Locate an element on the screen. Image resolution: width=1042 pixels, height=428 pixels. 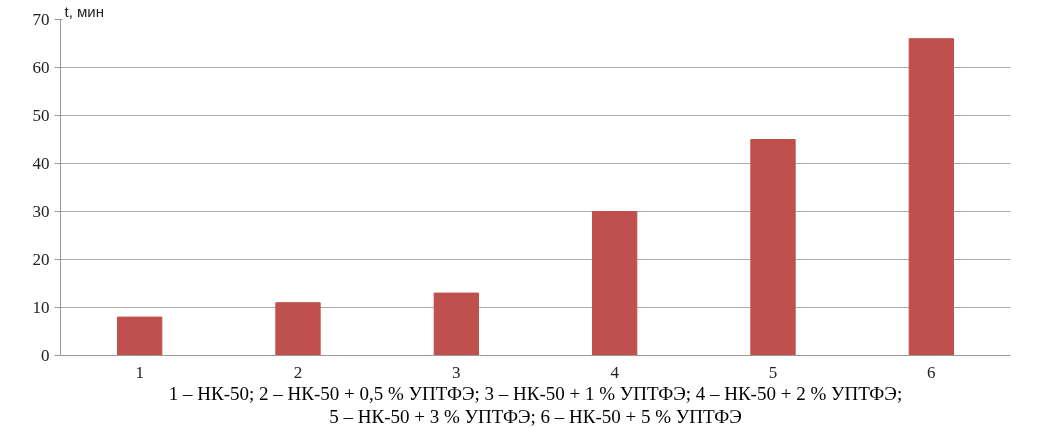
y-tick-label: 60 is located at coordinates (41, 67).